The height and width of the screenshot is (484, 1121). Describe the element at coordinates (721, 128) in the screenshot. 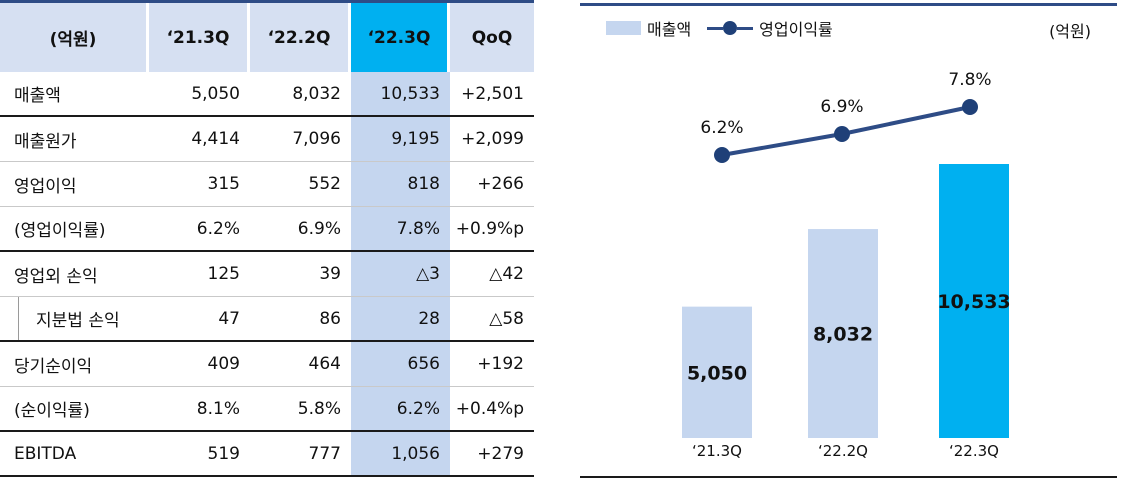

I see `margin-value-label: 6.2%` at that location.